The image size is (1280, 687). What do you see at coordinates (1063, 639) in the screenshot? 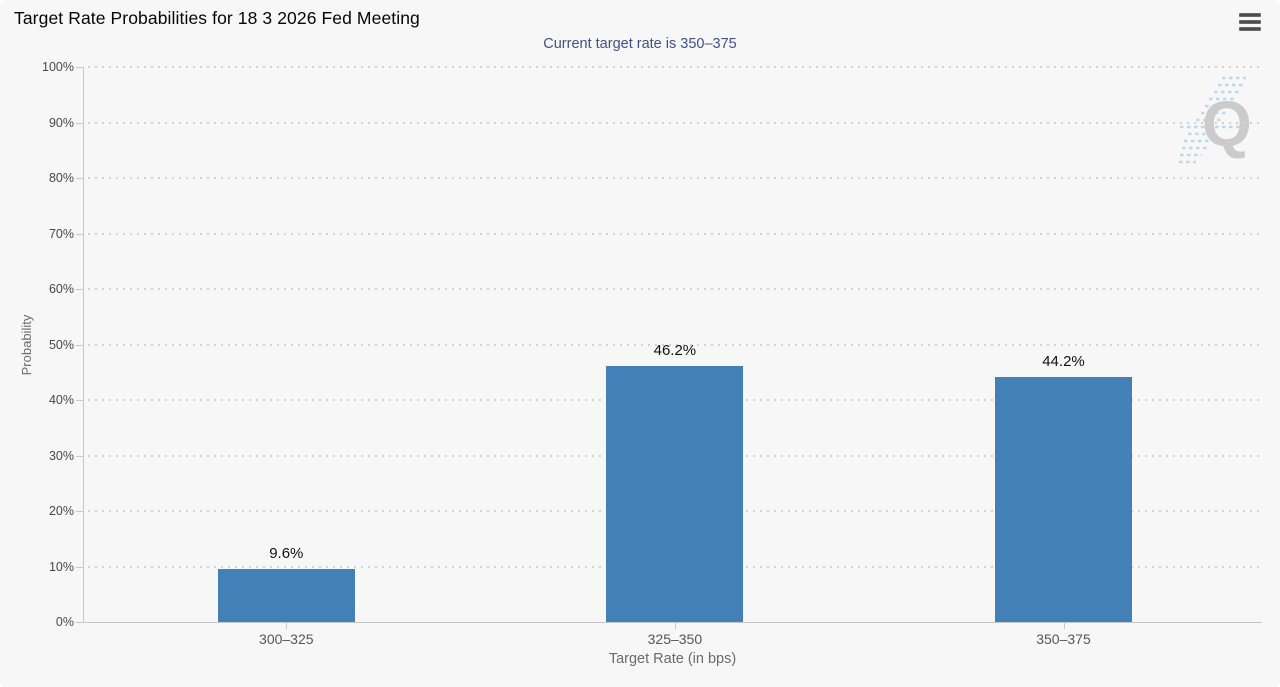
I see `x-category-label: 350–375` at bounding box center [1063, 639].